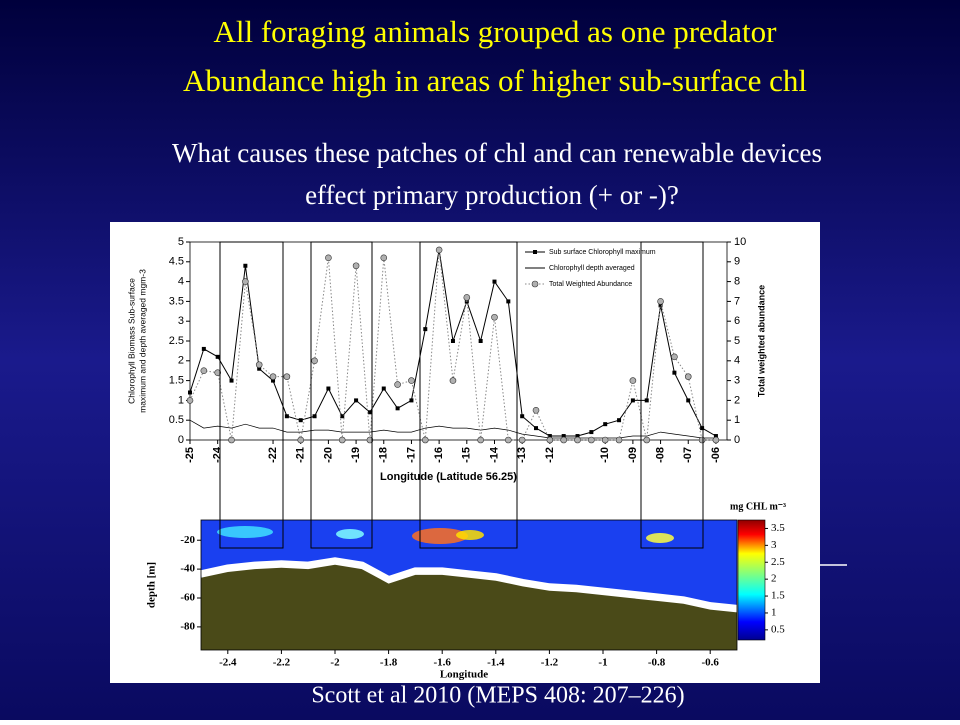 The image size is (960, 725). Describe the element at coordinates (774, 612) in the screenshot. I see `colorbar-tick-label: 1` at that location.